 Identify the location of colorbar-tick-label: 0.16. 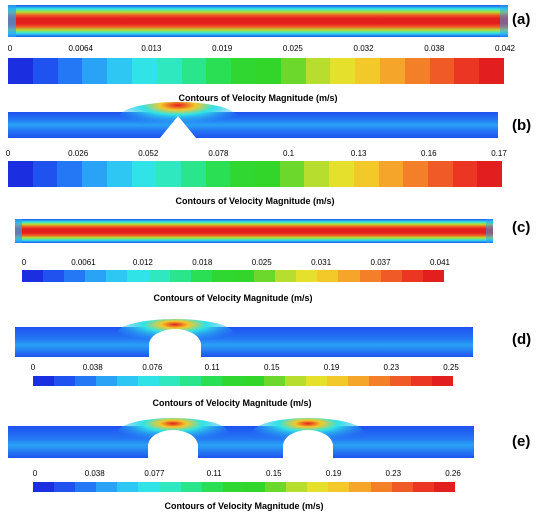
(429, 153).